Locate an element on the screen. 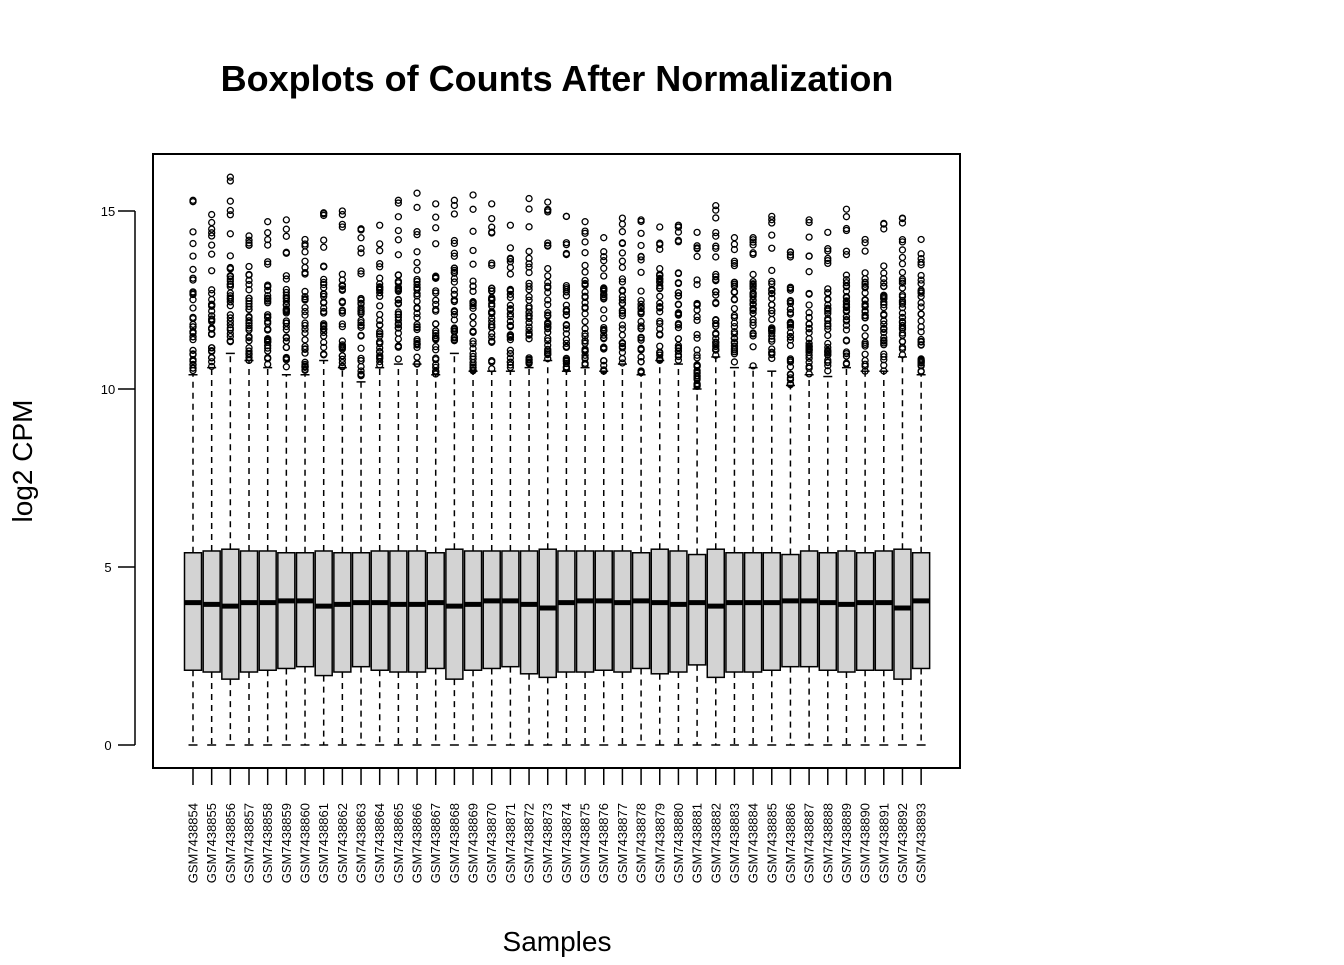 The width and height of the screenshot is (1344, 965). box-GSM7438887 is located at coordinates (809, 481).